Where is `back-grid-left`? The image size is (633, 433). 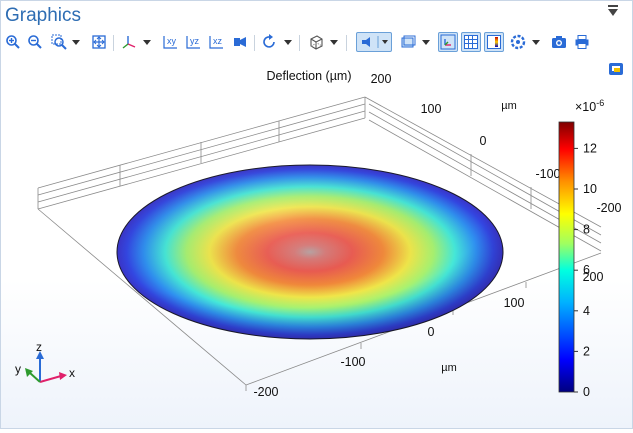 back-grid-left is located at coordinates (201, 153).